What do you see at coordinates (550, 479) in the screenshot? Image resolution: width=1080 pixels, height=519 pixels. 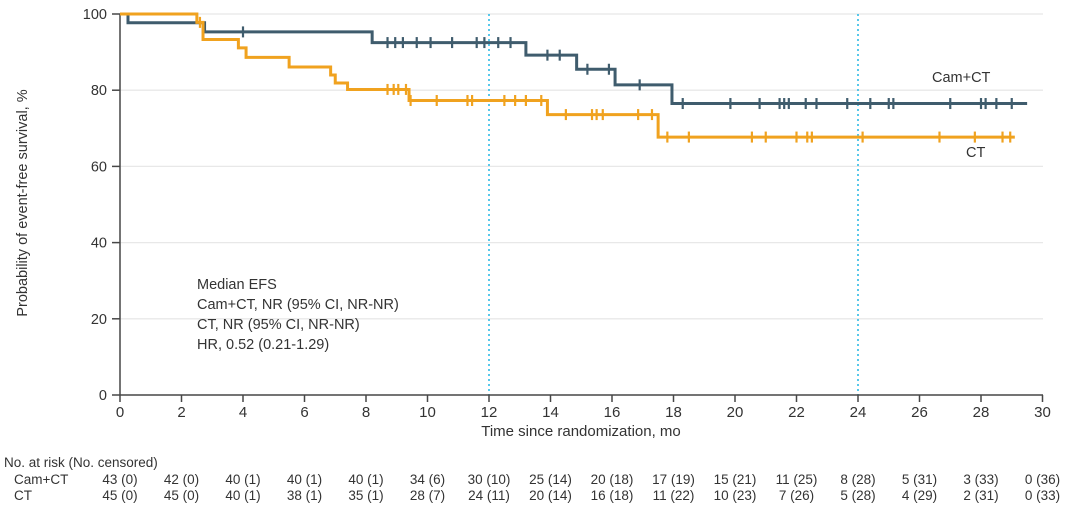 I see `risk-cell: 25 (14)` at bounding box center [550, 479].